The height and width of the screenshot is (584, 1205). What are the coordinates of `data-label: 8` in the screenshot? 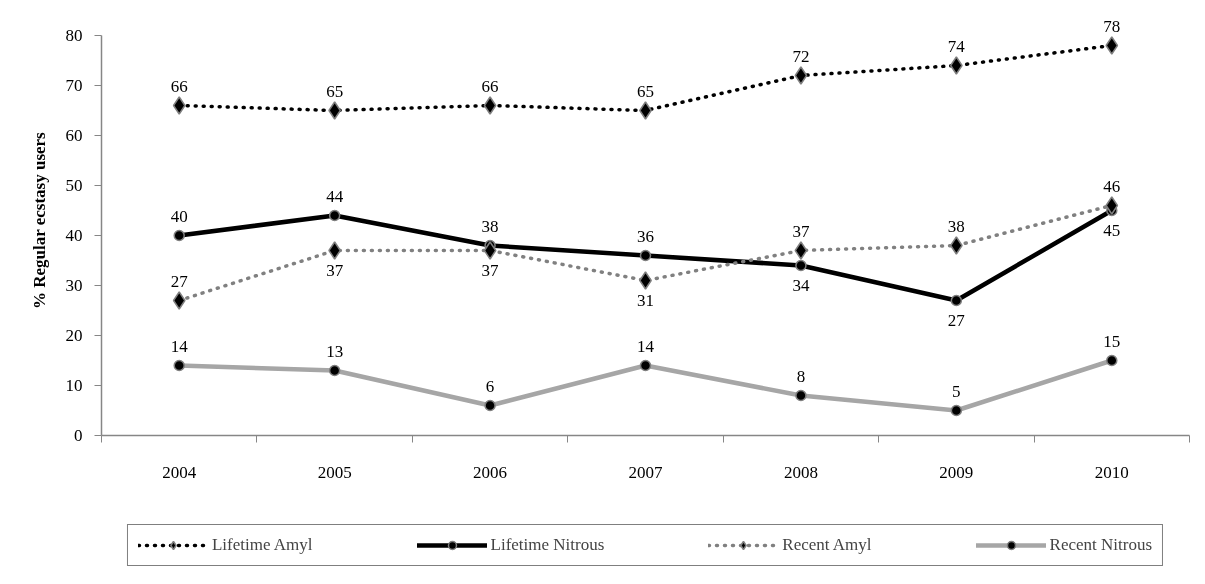 It's located at (801, 376).